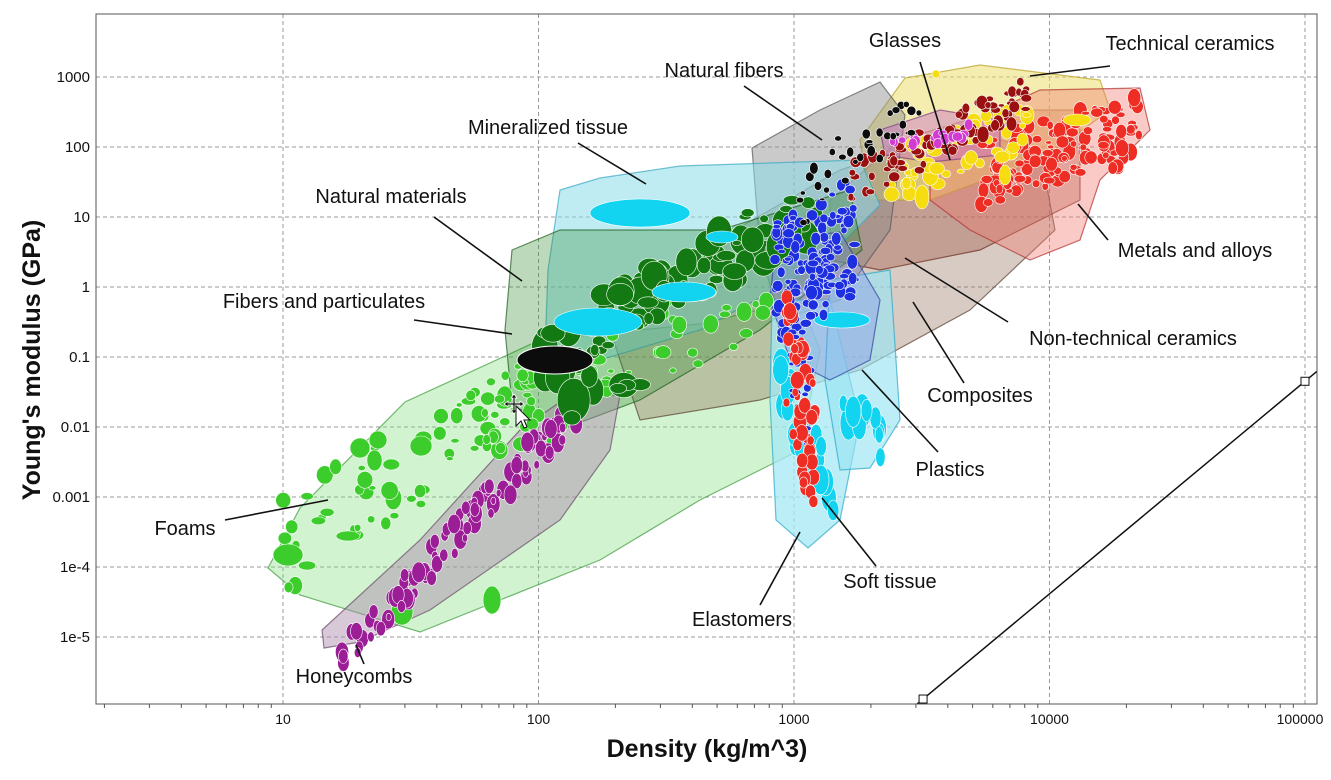 The height and width of the screenshot is (780, 1331). Describe the element at coordinates (539, 719) in the screenshot. I see `x-tick-label: 100` at that location.